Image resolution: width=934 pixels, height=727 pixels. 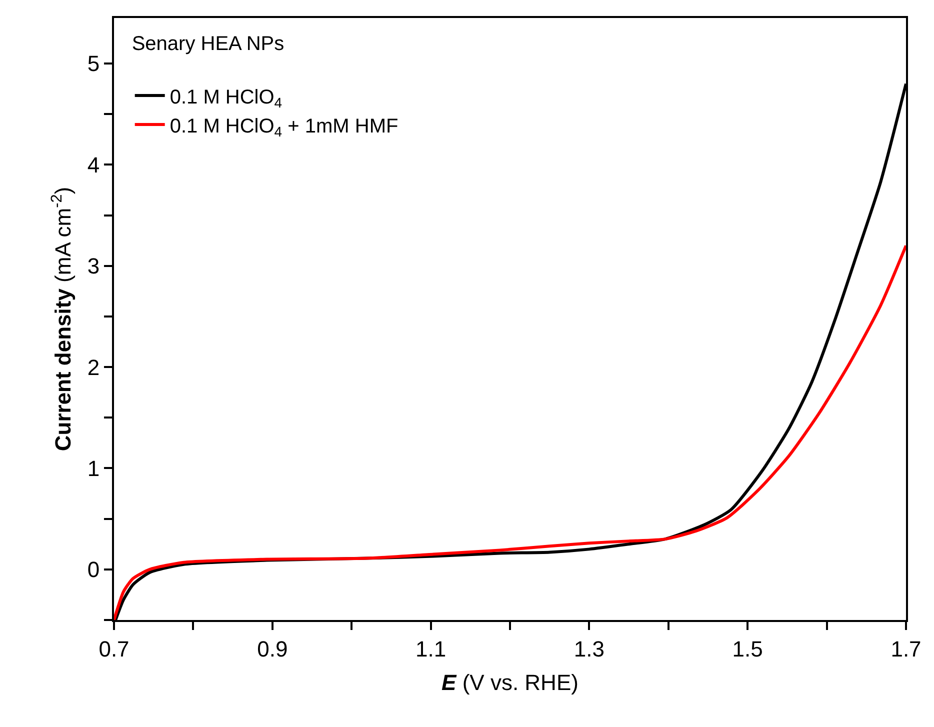 I want to click on x-tick-label: 1.7, so click(x=906, y=649).